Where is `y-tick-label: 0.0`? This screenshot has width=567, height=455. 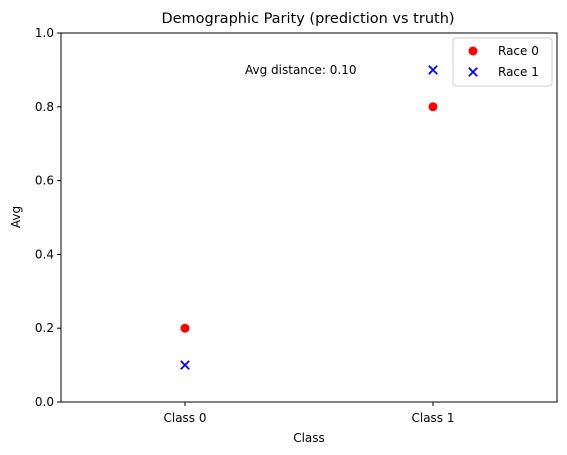 y-tick-label: 0.0 is located at coordinates (44, 402).